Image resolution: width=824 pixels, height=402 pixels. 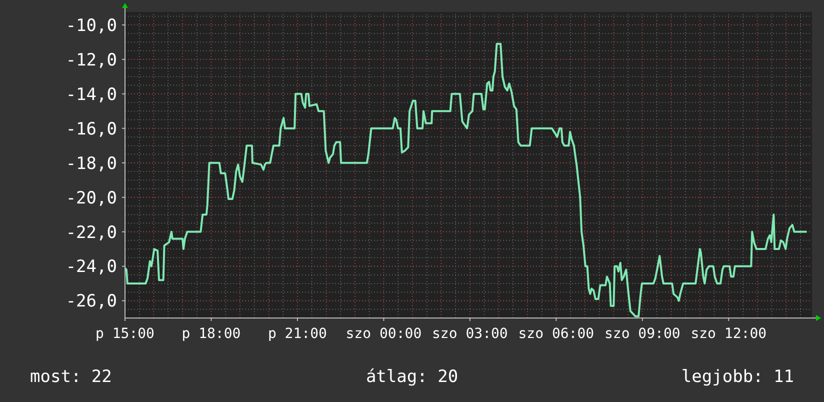 What do you see at coordinates (728, 334) in the screenshot?
I see `x-tick-label: szo 12:00` at bounding box center [728, 334].